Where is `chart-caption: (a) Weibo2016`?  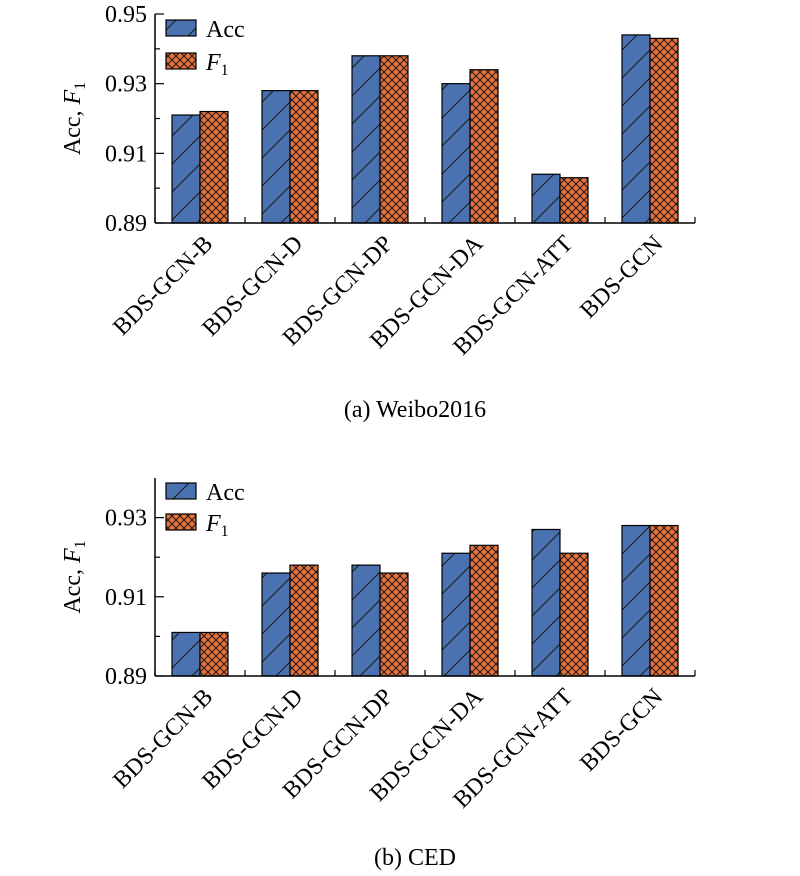
chart-caption: (a) Weibo2016 is located at coordinates (415, 410).